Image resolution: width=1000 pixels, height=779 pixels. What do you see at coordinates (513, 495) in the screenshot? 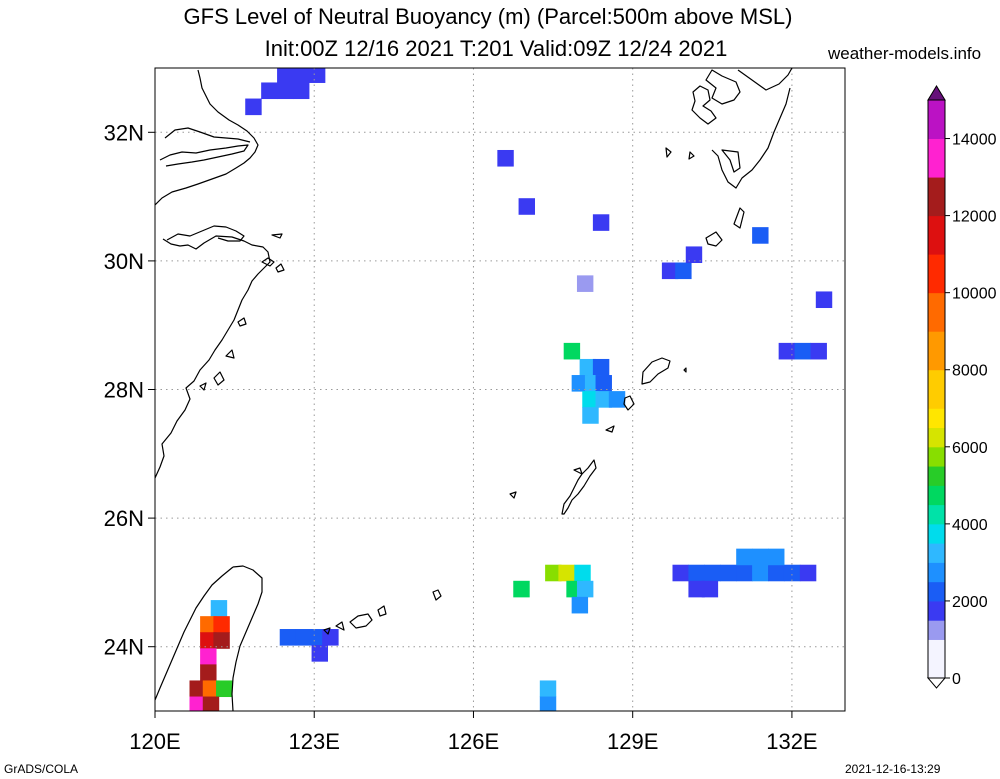
I see `kerama` at bounding box center [513, 495].